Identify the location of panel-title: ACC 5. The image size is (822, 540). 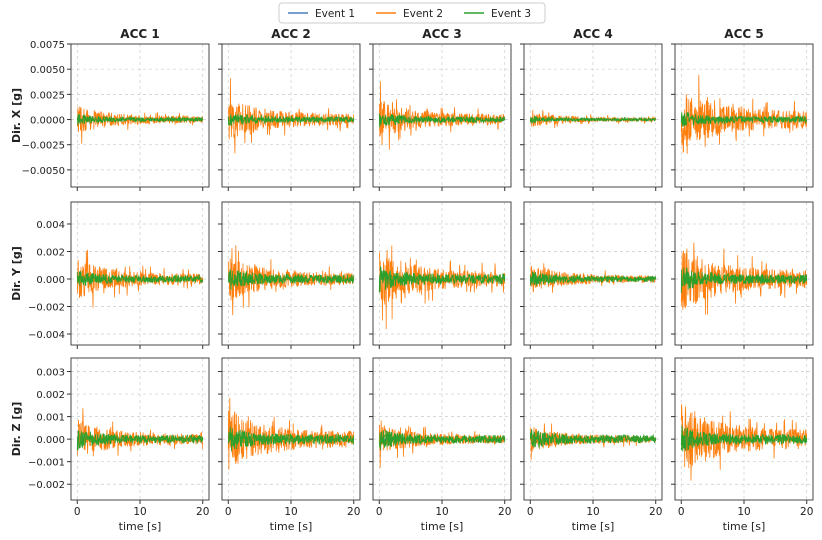
(743, 34).